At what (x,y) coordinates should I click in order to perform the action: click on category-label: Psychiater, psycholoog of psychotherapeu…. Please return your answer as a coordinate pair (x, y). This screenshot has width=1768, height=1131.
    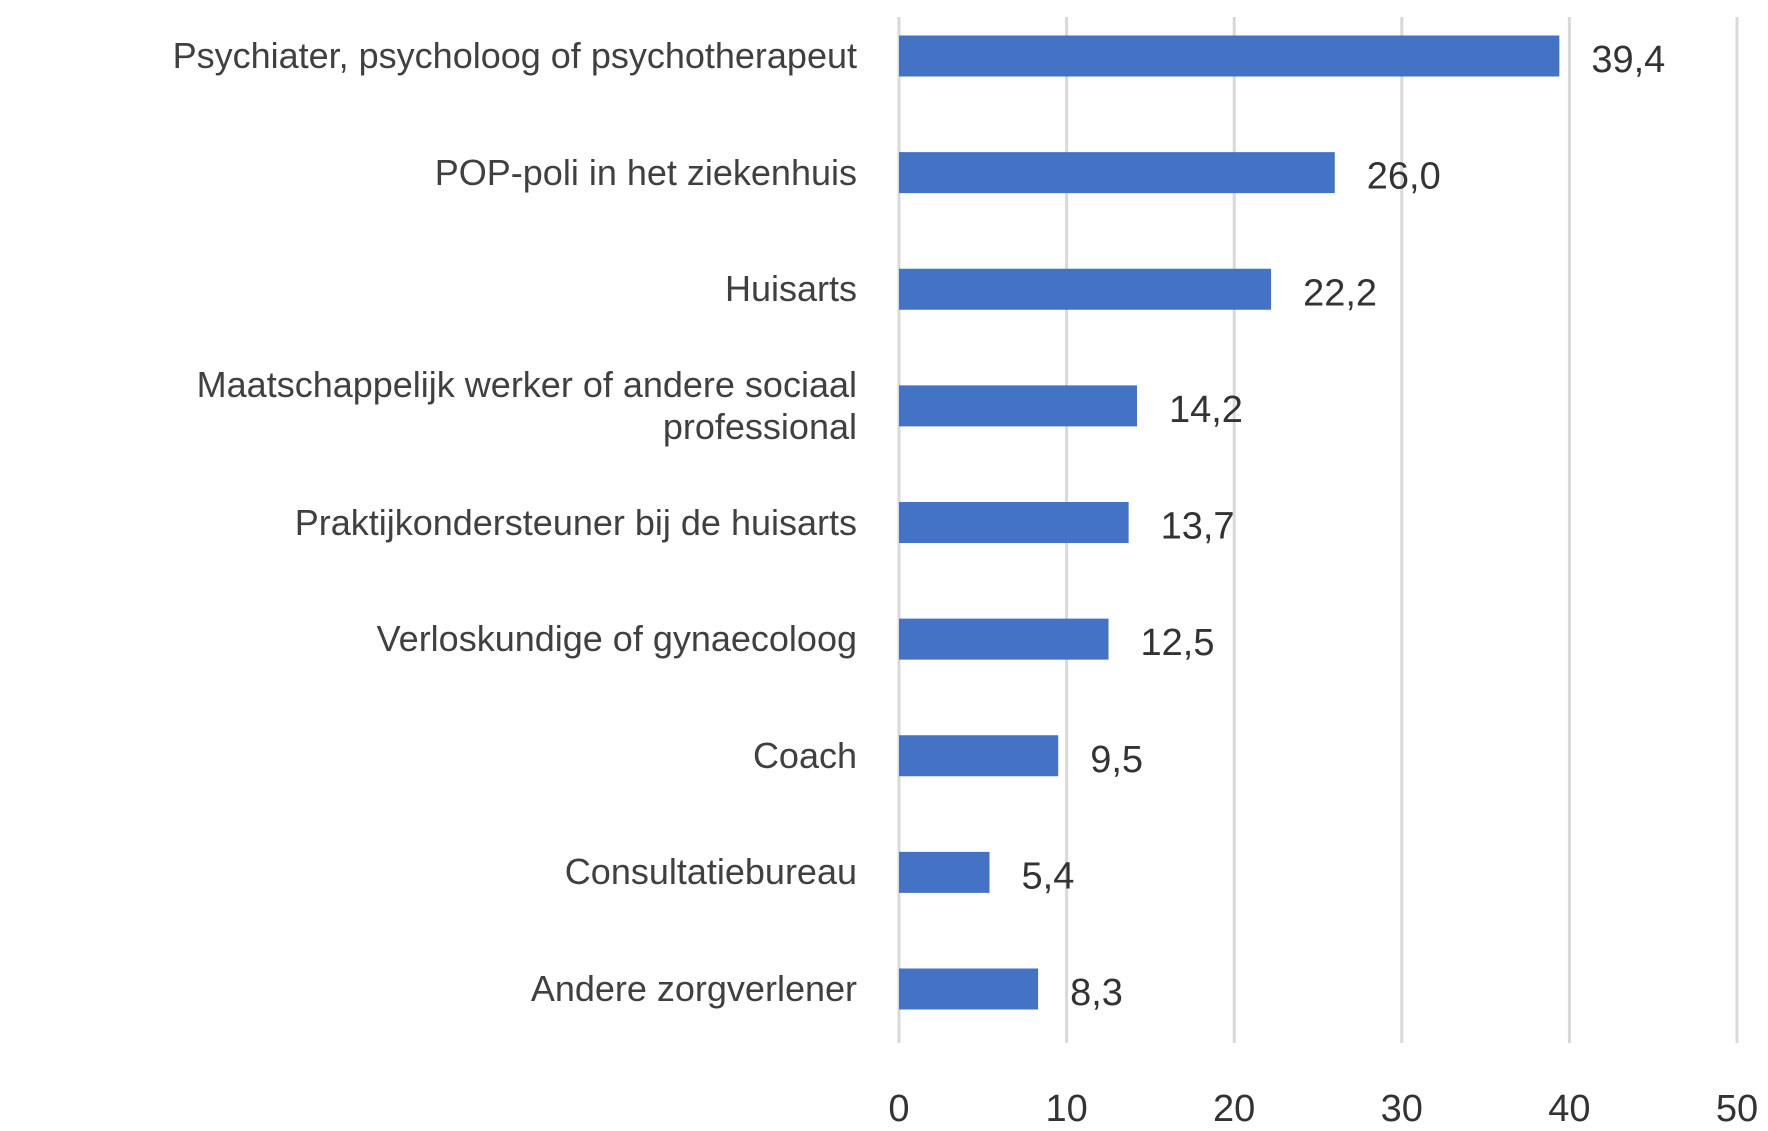
    Looking at the image, I should click on (514, 55).